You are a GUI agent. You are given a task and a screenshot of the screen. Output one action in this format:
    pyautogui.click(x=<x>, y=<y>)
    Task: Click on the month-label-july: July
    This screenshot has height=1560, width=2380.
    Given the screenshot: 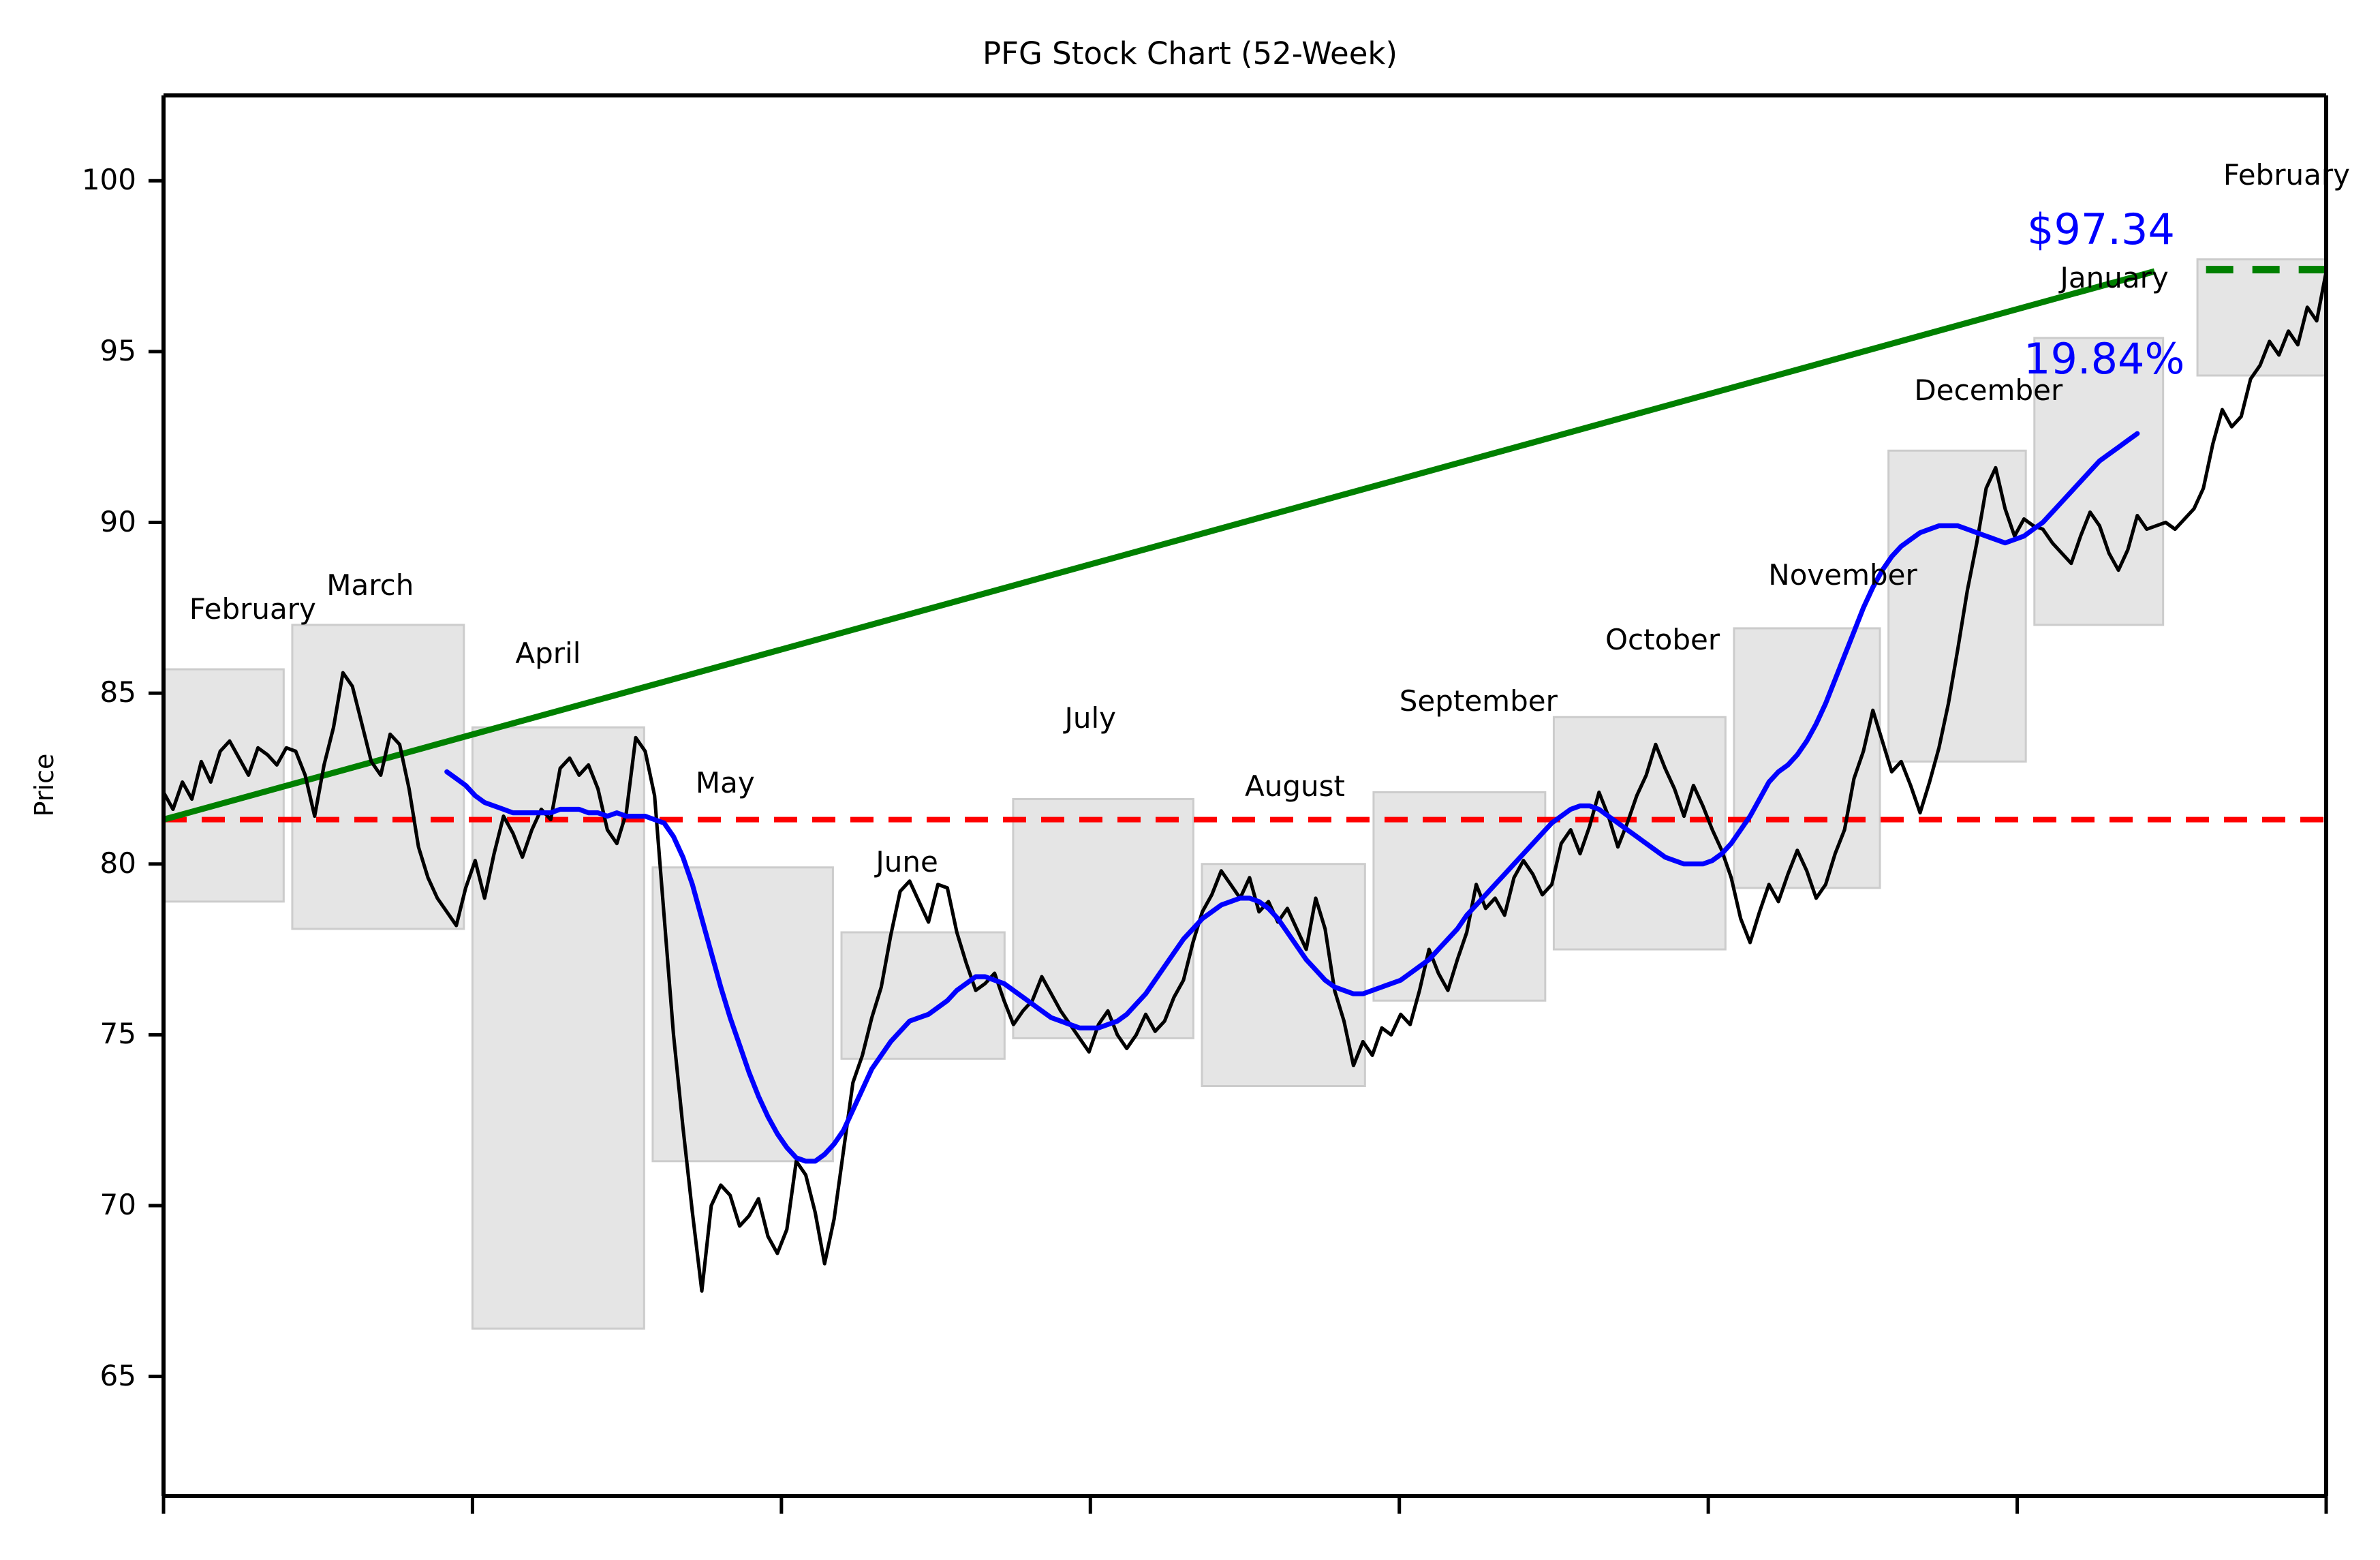 What is the action you would take?
    pyautogui.click(x=1090, y=718)
    